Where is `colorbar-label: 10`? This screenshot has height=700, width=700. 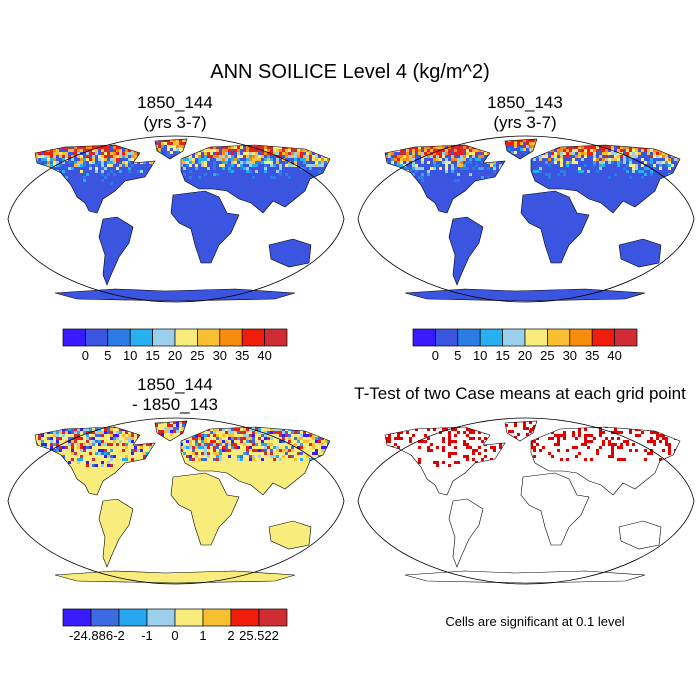 colorbar-label: 10 is located at coordinates (130, 355).